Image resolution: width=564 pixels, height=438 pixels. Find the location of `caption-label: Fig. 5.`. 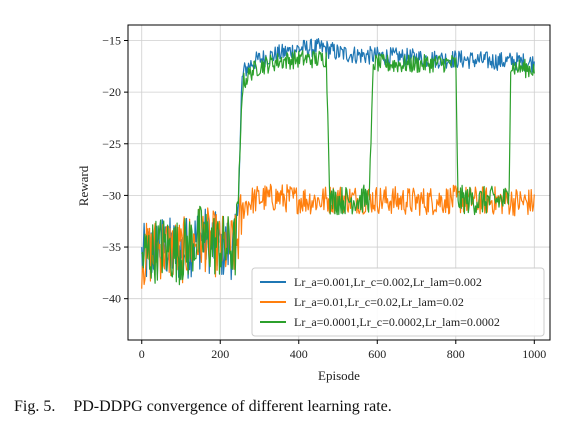

caption-label: Fig. 5. is located at coordinates (35, 406).